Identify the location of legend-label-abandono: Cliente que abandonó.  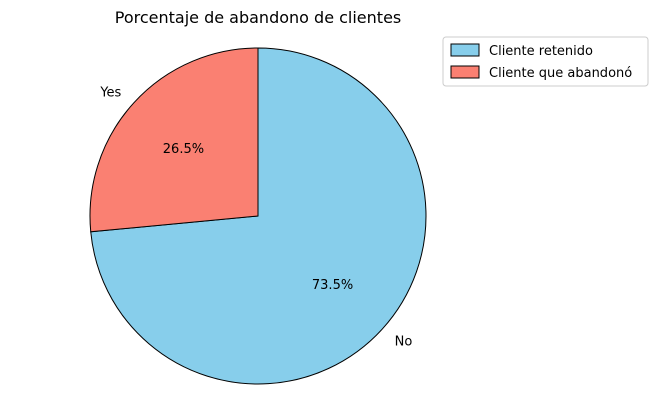
(560, 73).